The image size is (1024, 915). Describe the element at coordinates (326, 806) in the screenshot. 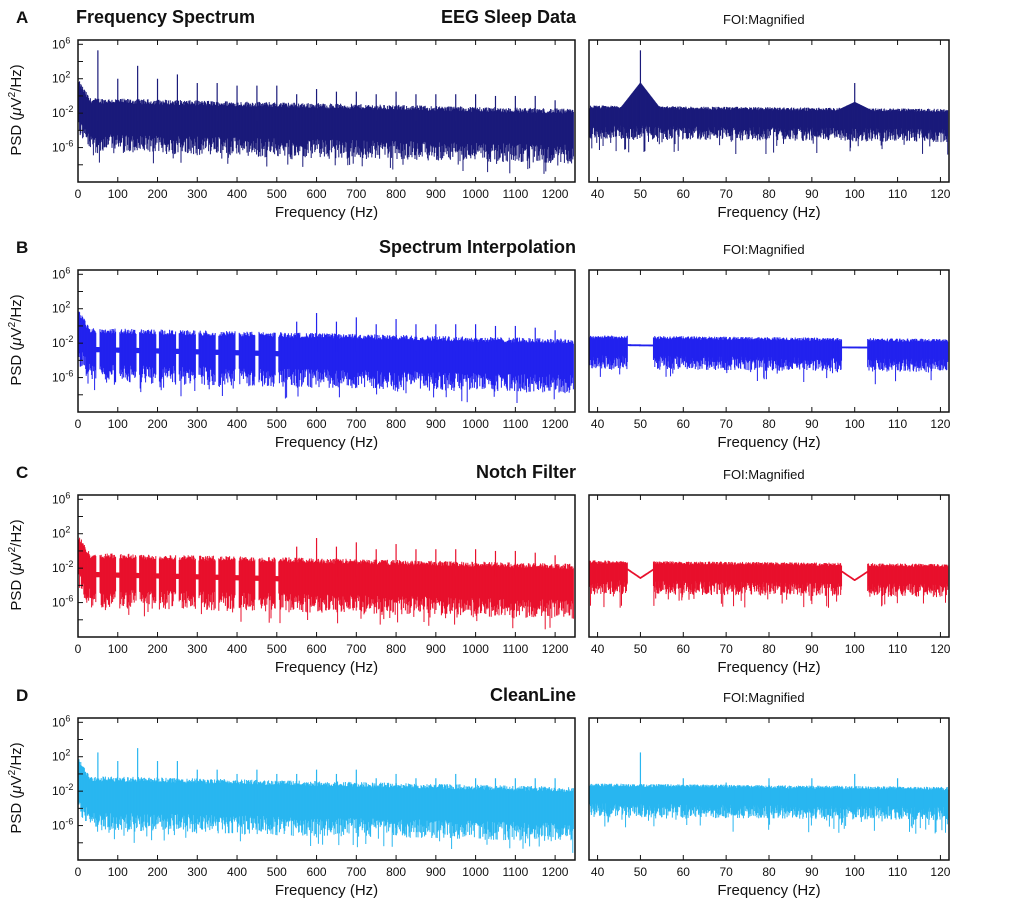

I see `D-full-series` at that location.